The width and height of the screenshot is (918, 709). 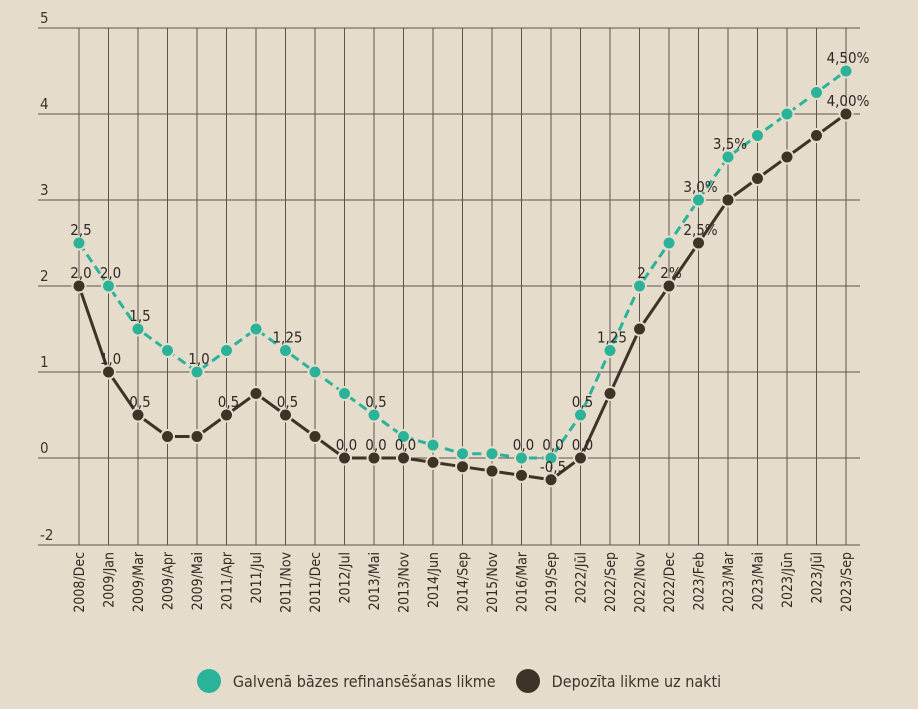 What do you see at coordinates (287, 581) in the screenshot?
I see `x-tick-label: 2011/Nov` at bounding box center [287, 581].